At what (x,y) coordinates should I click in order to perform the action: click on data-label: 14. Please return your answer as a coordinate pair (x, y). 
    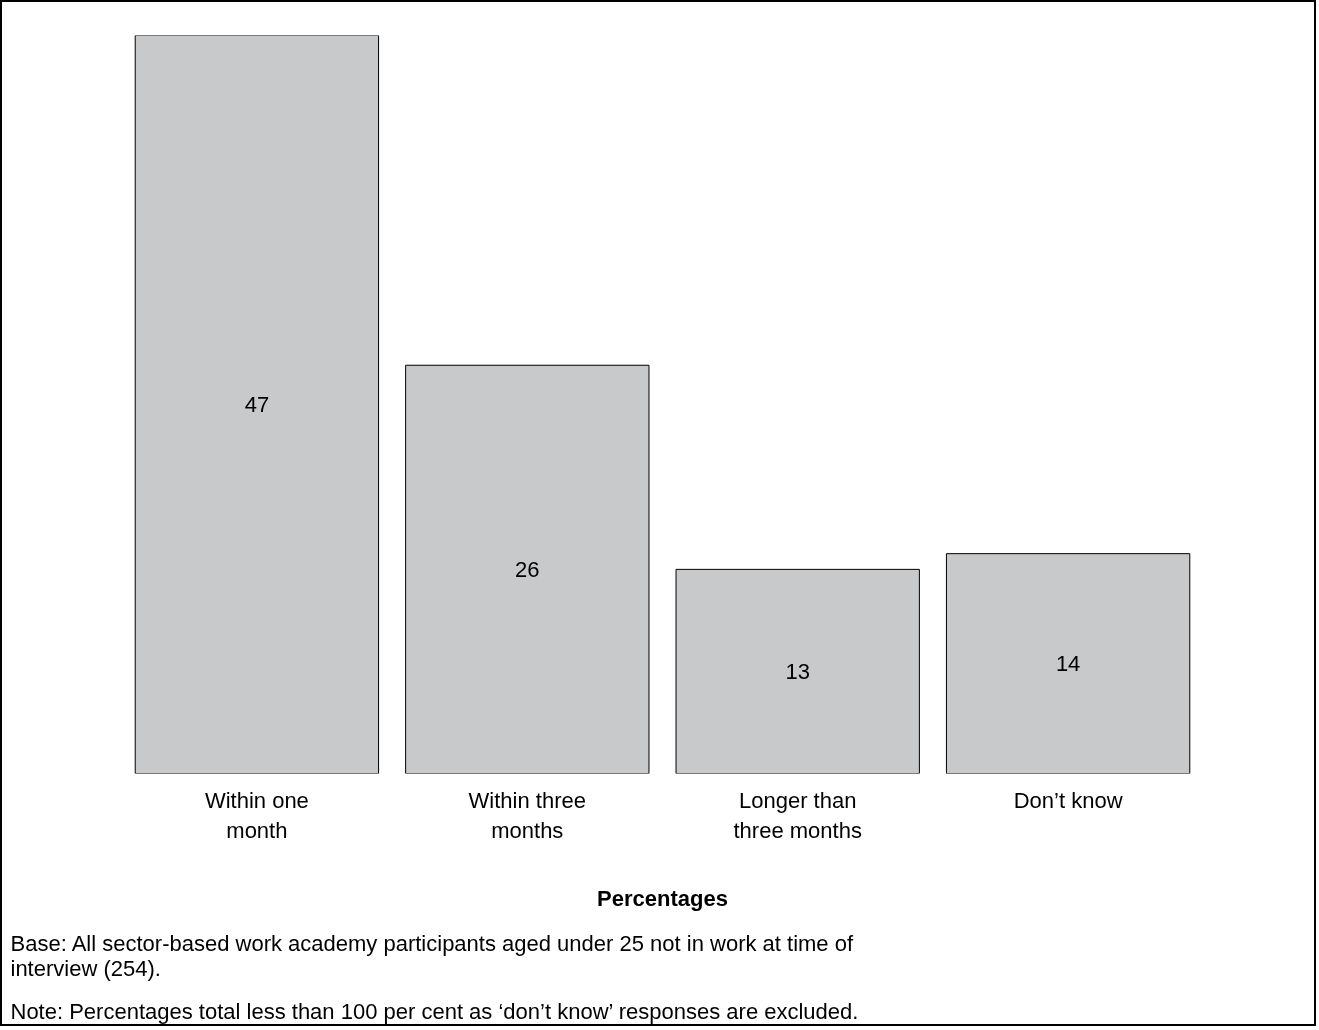
    Looking at the image, I should click on (1068, 664).